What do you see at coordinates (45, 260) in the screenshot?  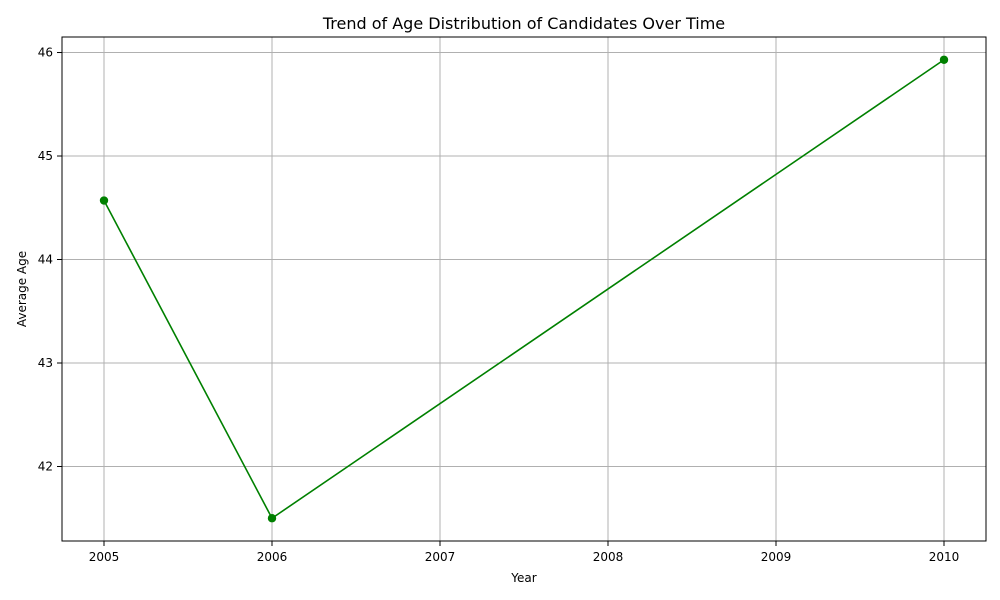 I see `y-tick-label: 44` at bounding box center [45, 260].